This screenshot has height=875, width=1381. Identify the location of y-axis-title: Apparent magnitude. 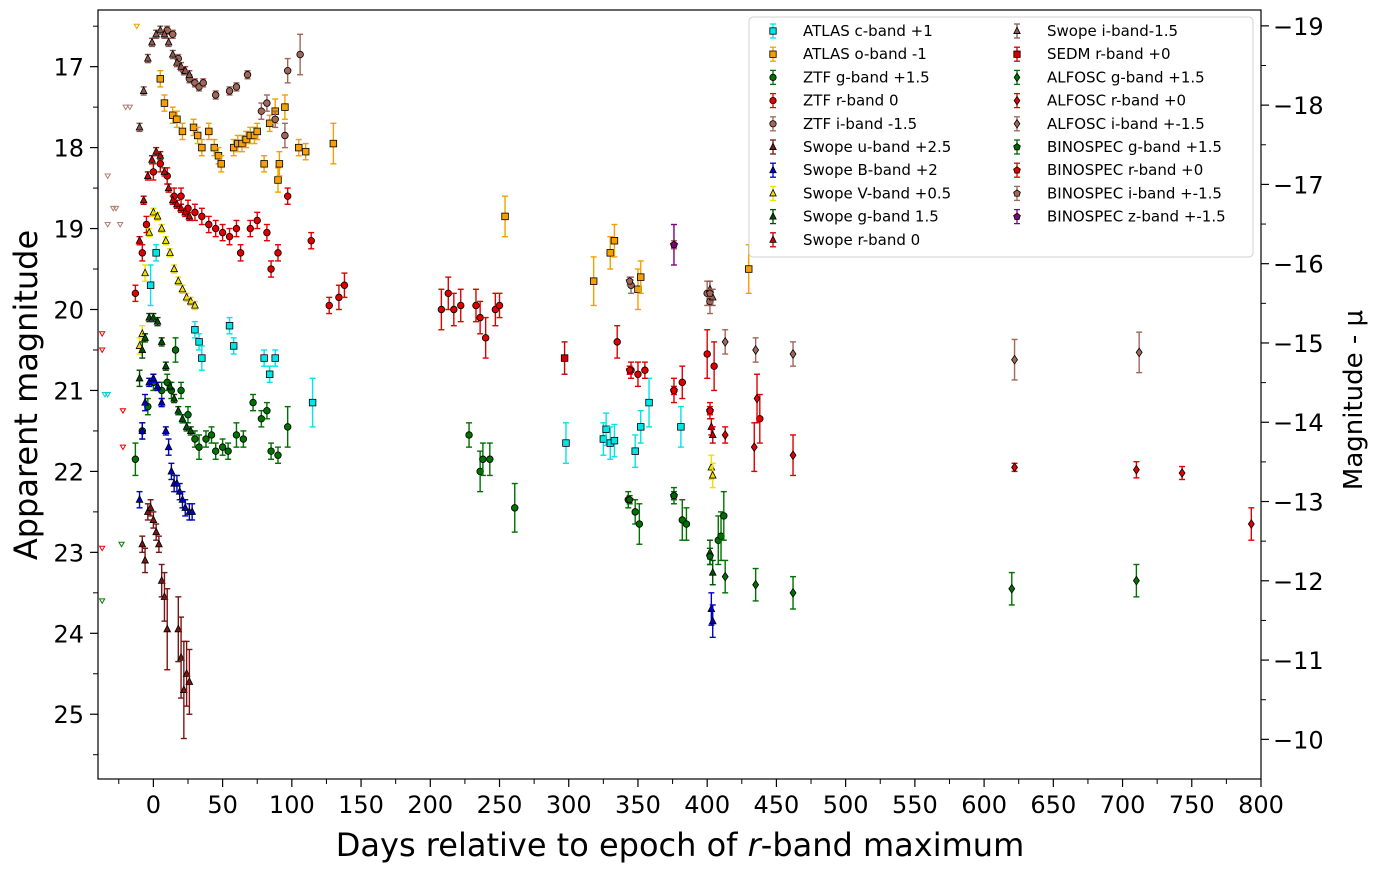
(26, 395).